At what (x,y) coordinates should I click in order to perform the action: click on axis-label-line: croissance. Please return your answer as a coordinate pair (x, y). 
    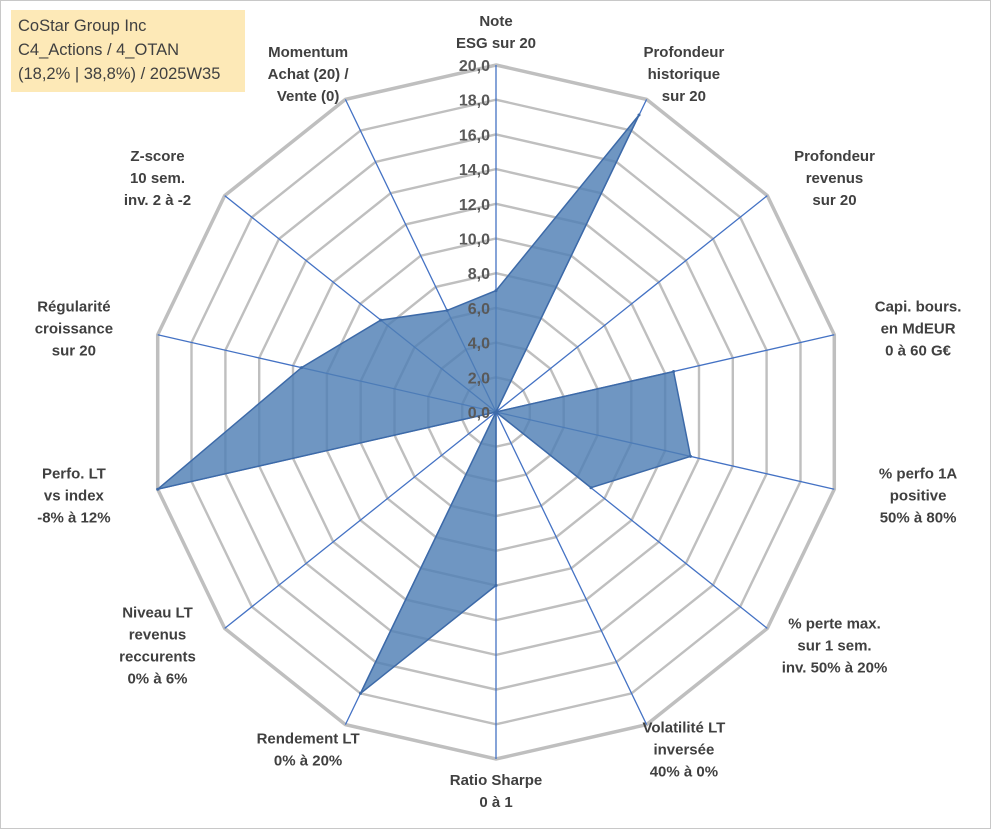
    Looking at the image, I should click on (74, 328).